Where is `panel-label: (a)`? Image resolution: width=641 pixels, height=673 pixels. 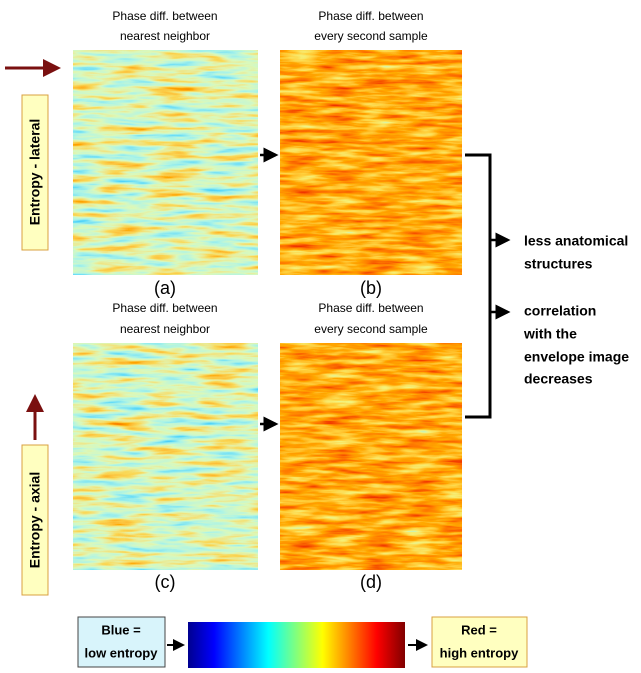 panel-label: (a) is located at coordinates (165, 288).